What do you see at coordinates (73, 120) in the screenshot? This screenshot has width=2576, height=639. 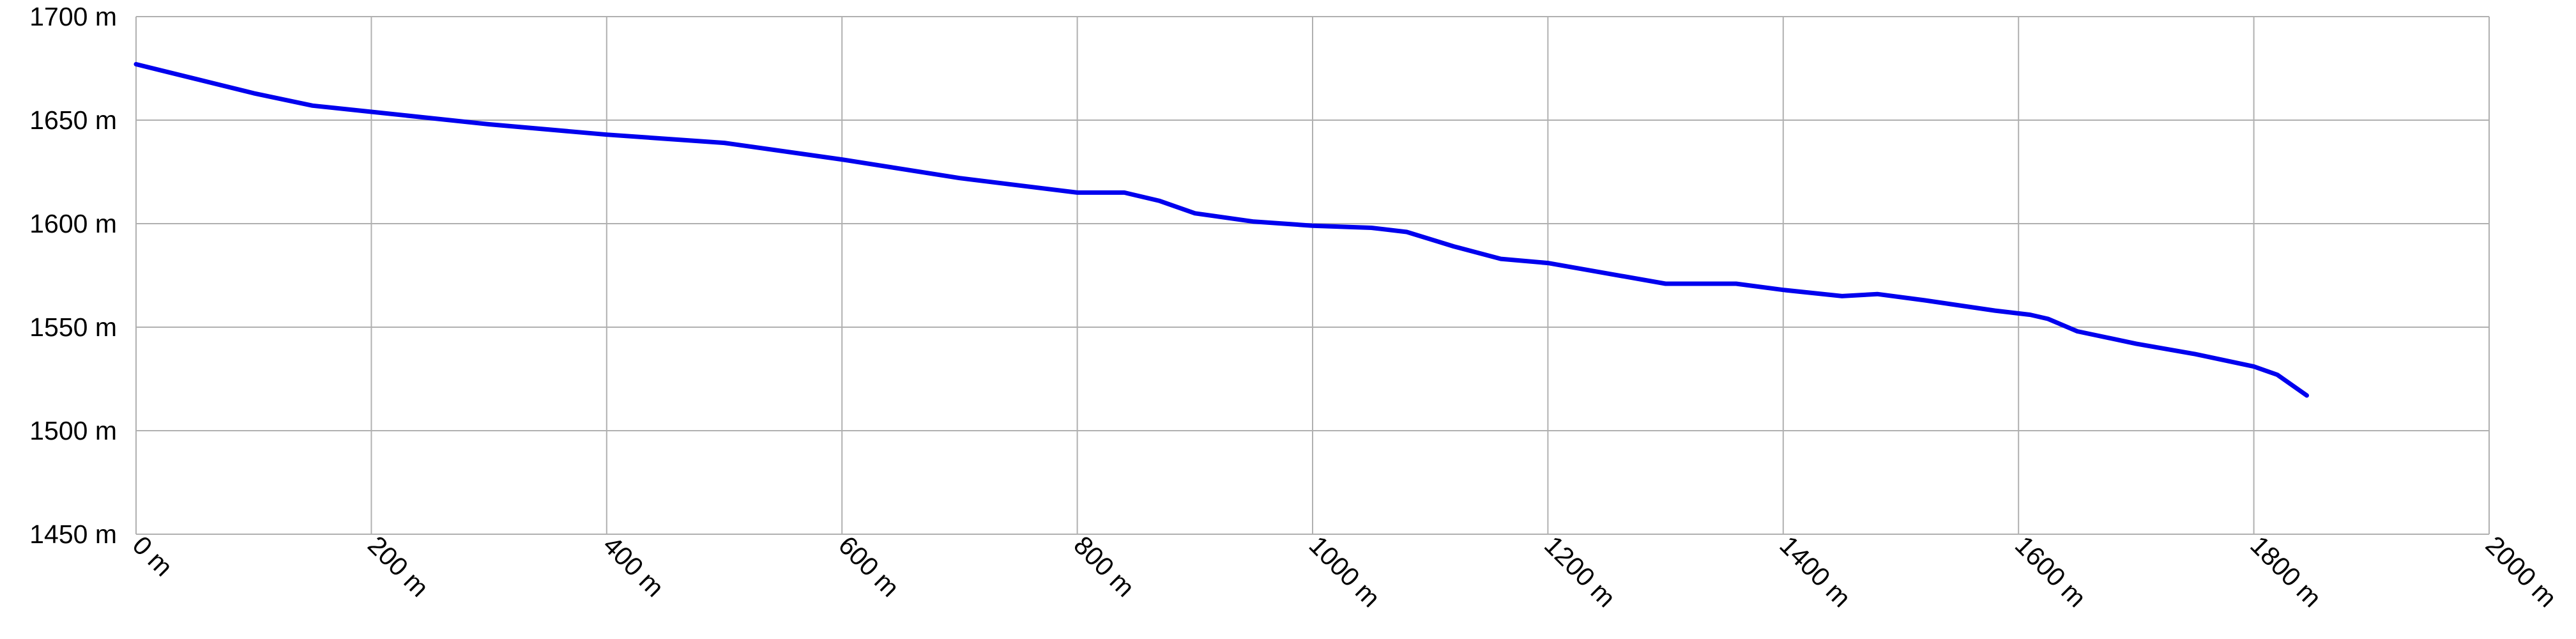 I see `y-tick-label: 1650 m` at bounding box center [73, 120].